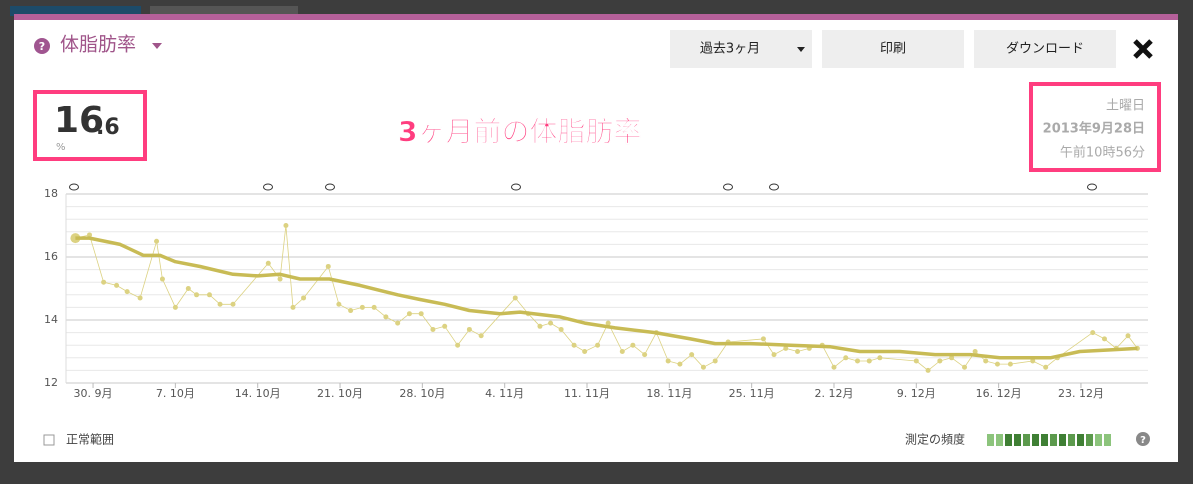 The width and height of the screenshot is (1193, 484). I want to click on comment-icons, so click(583, 187).